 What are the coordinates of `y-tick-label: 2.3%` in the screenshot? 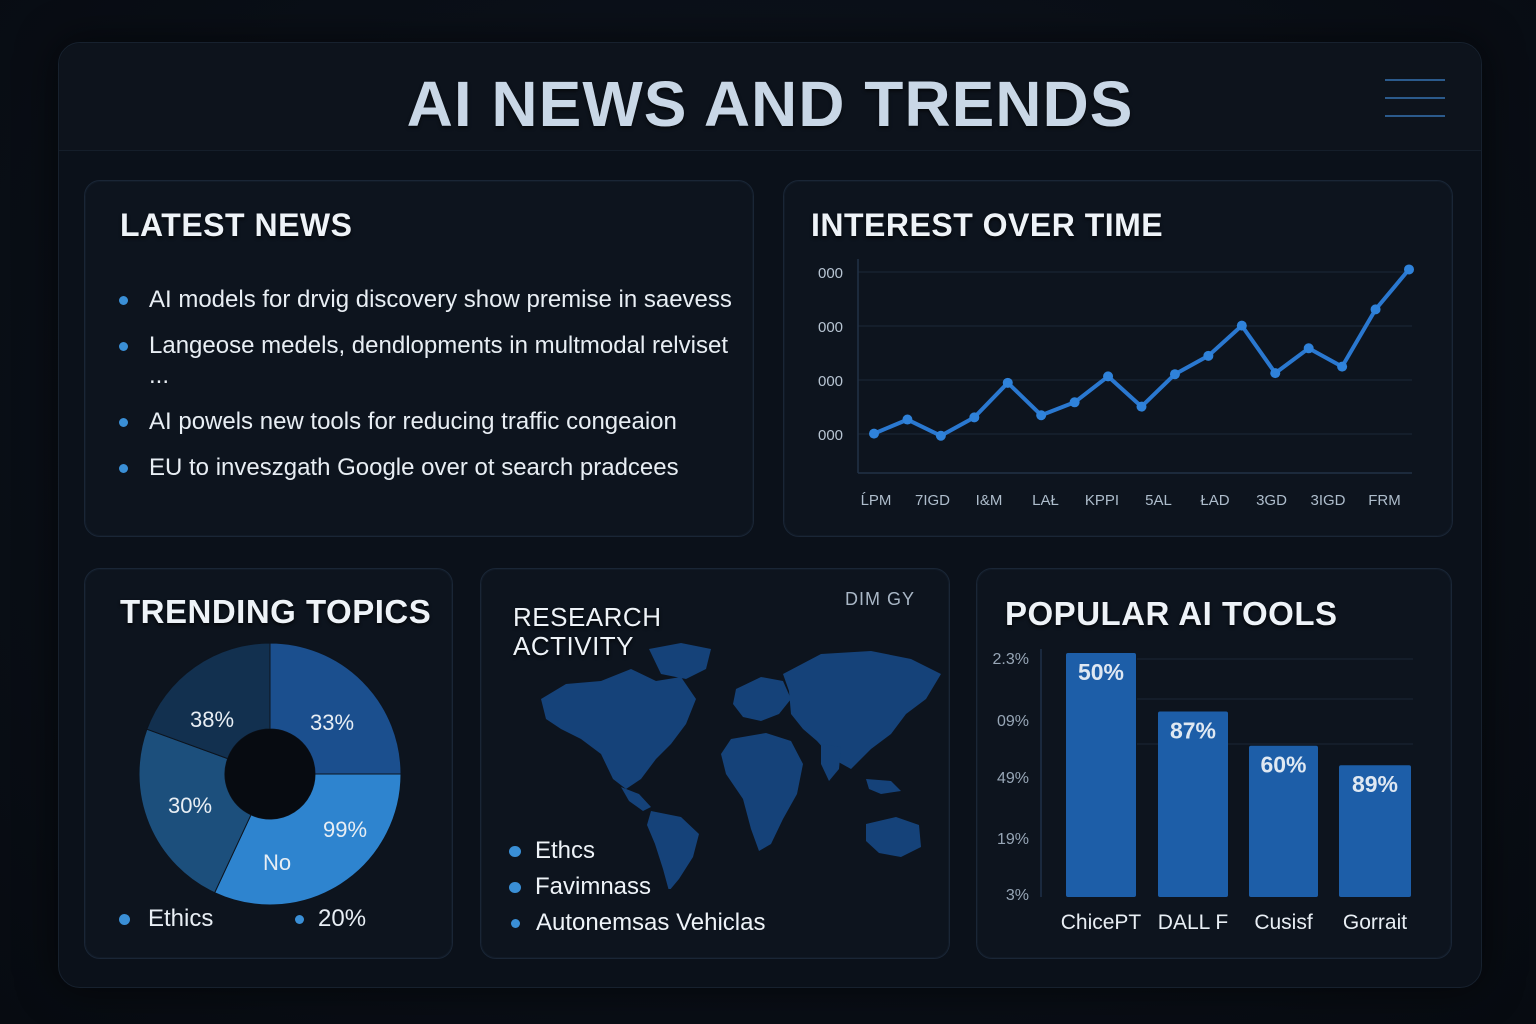 It's located at (1011, 659).